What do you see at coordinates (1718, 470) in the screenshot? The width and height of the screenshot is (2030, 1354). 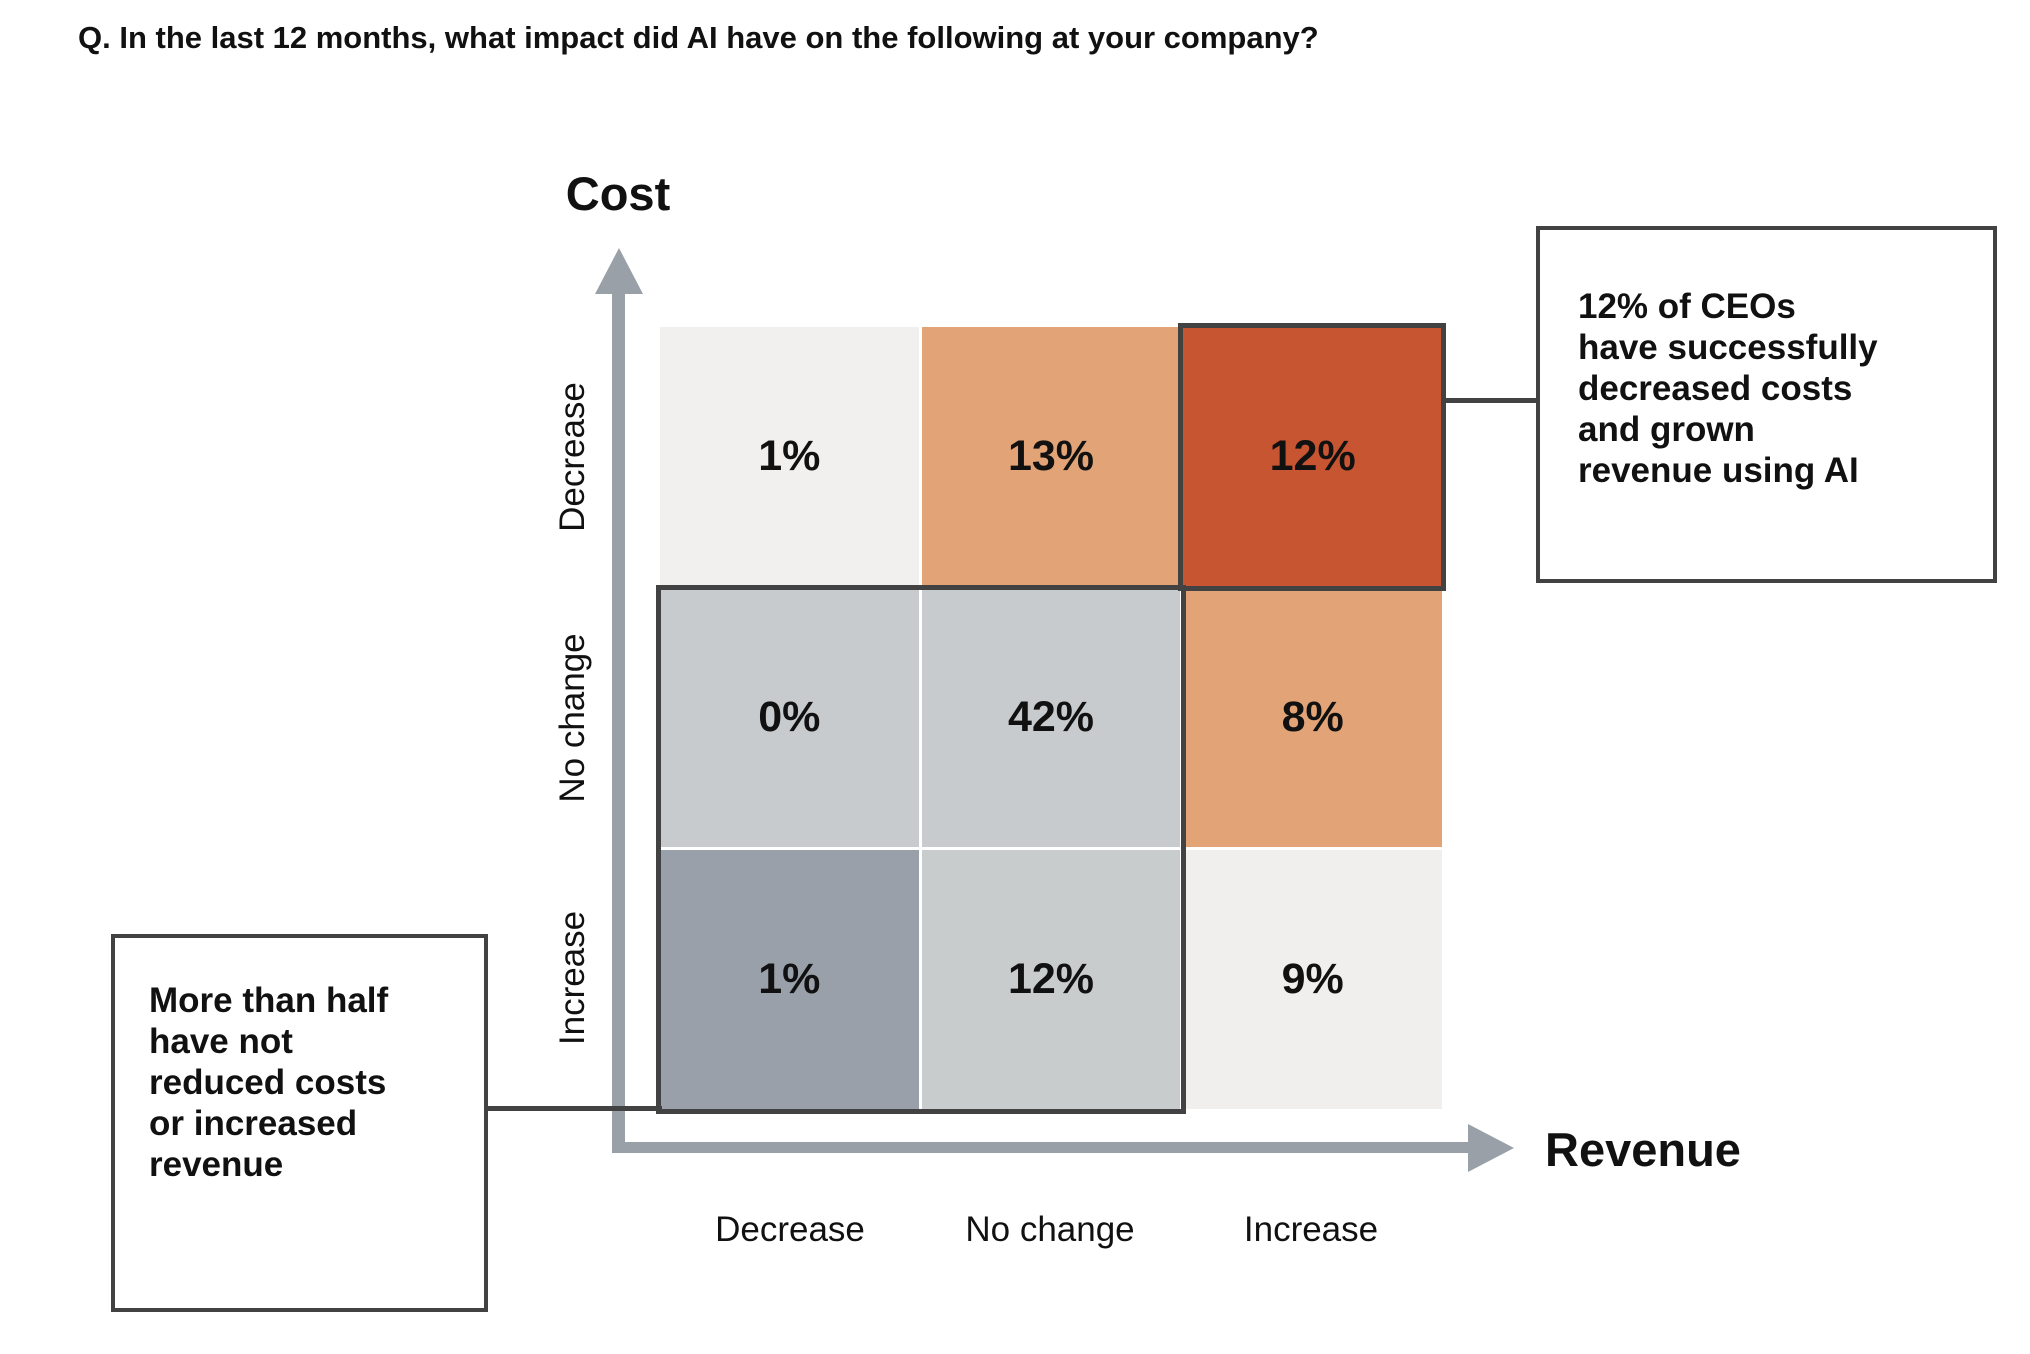 I see `callout-line: revenue using AI` at bounding box center [1718, 470].